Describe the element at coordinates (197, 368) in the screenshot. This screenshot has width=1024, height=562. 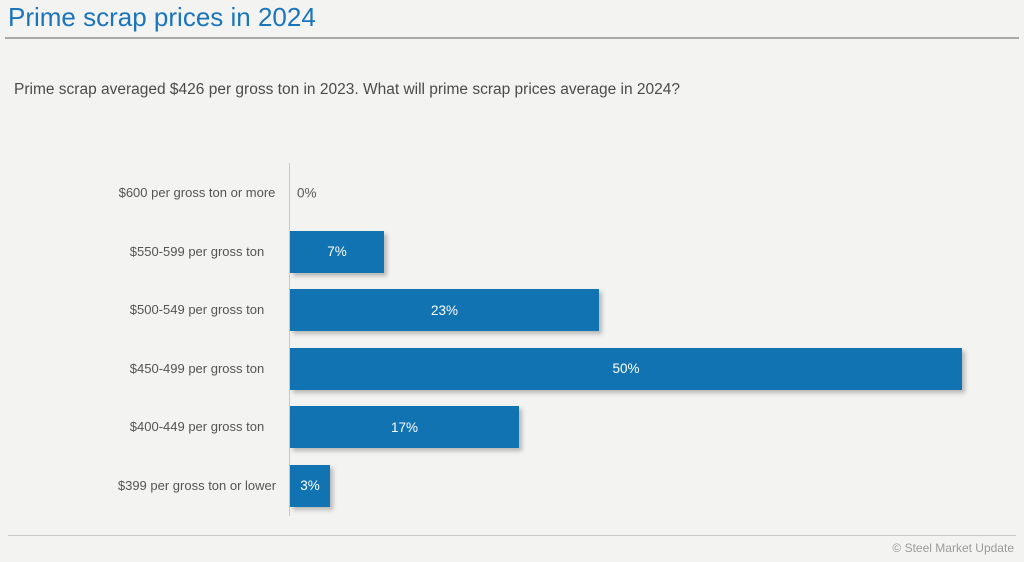
I see `category-label: $450-499 per gross ton` at that location.